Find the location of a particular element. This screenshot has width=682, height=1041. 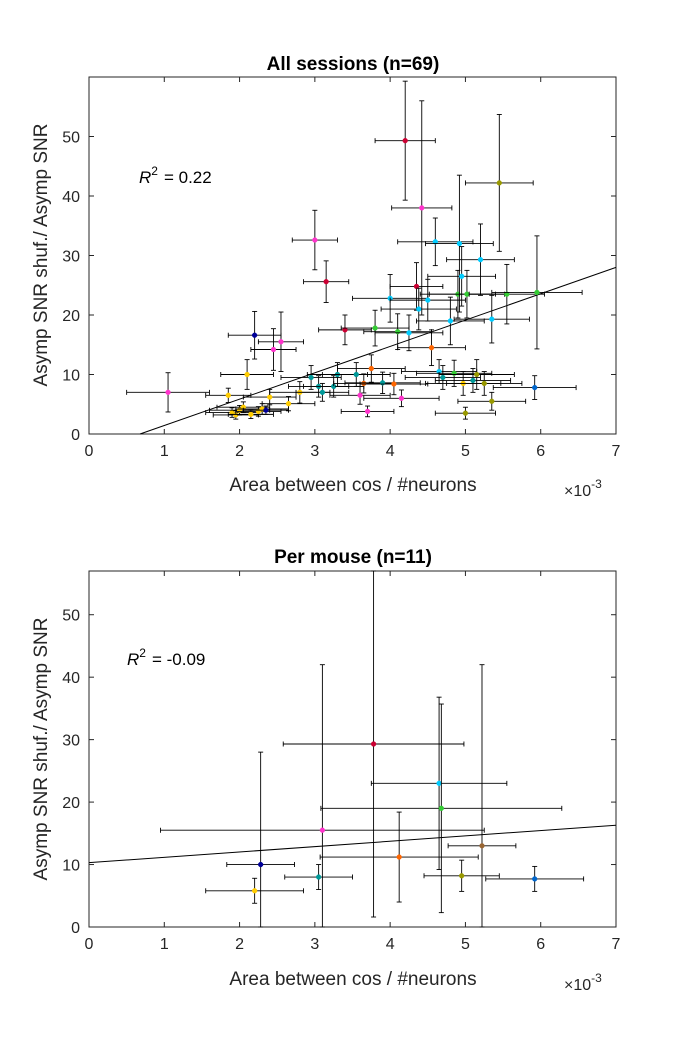

regression-line is located at coordinates (352, 844).